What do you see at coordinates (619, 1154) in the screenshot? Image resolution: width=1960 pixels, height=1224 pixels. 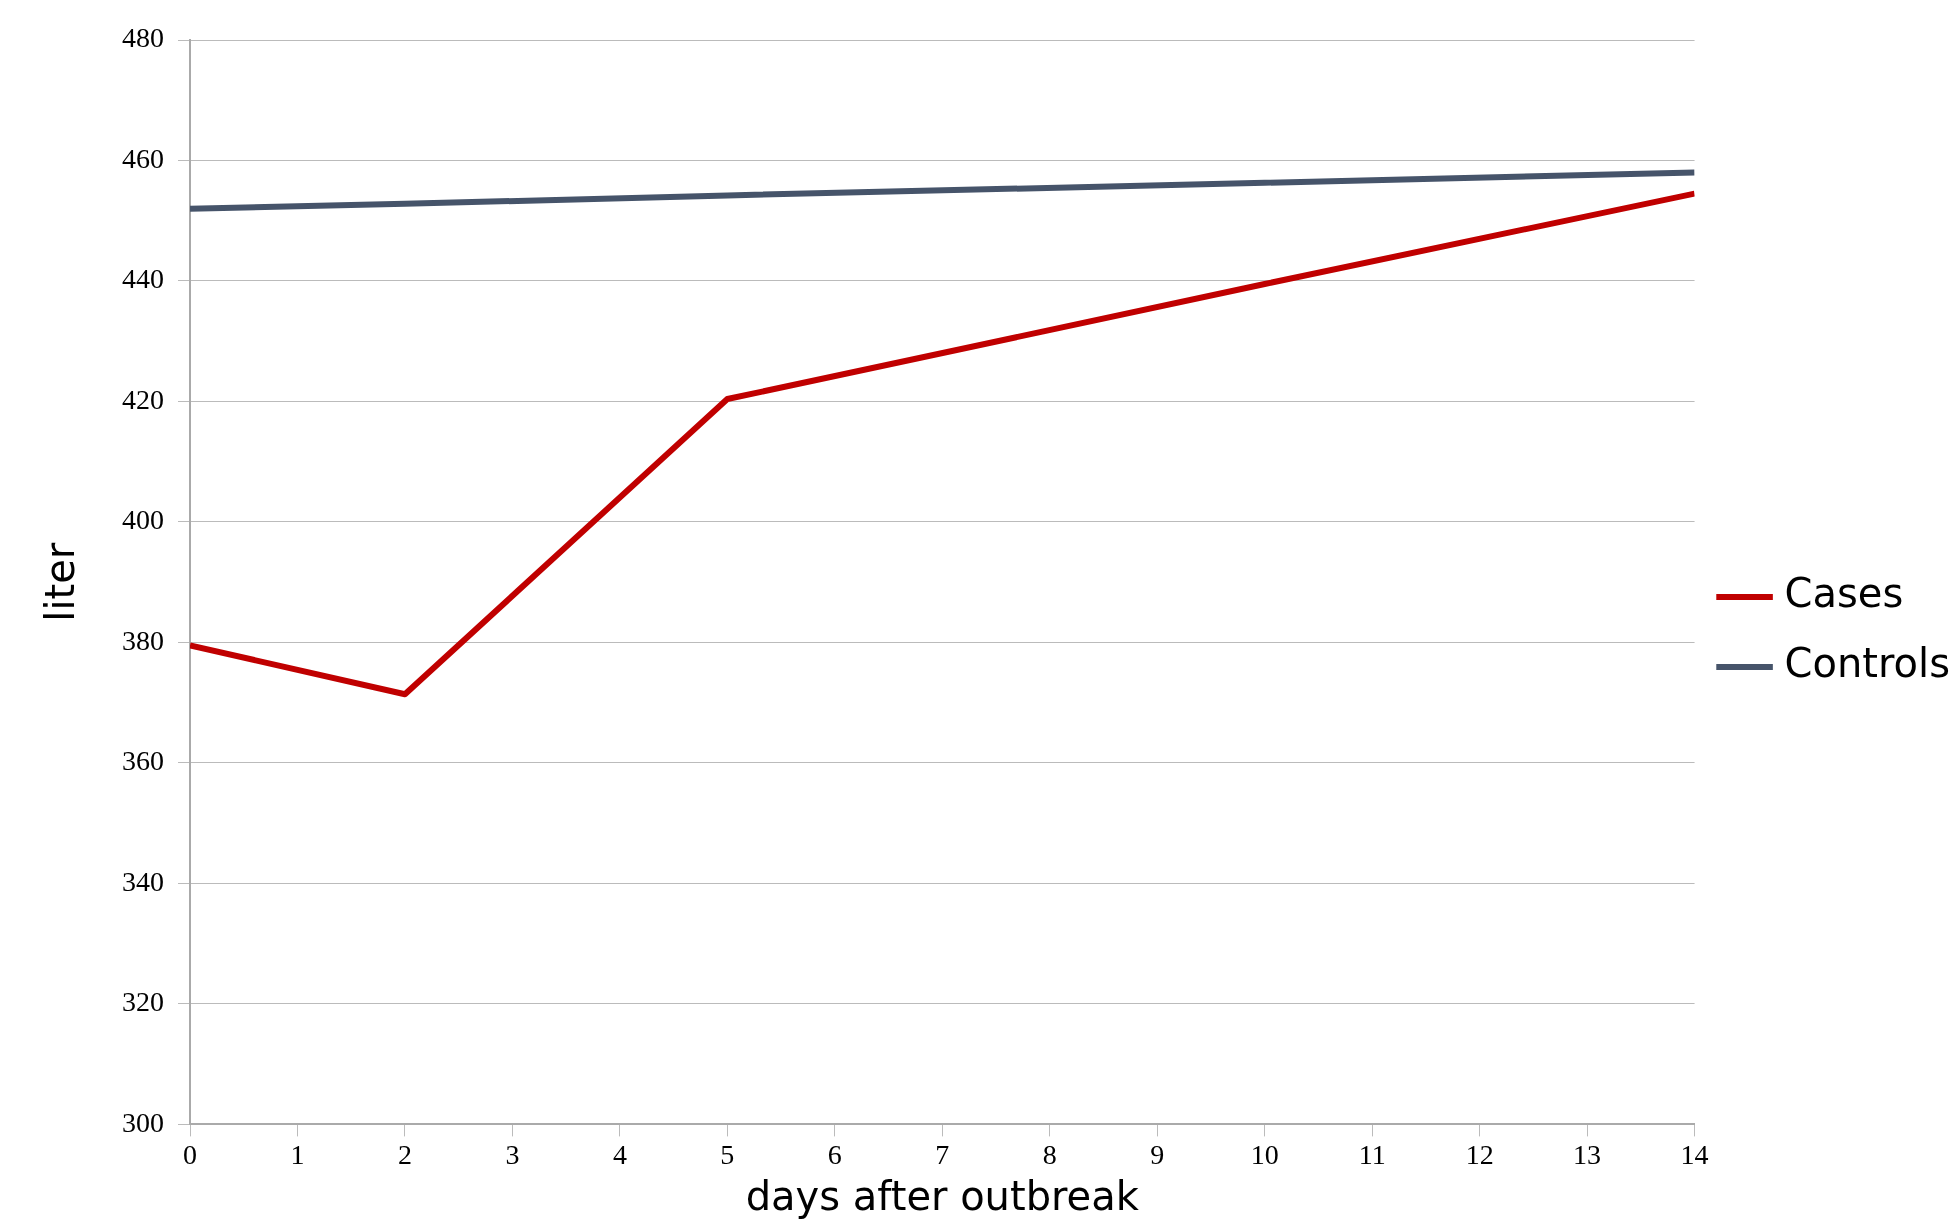 I see `x-tick-label: 4` at bounding box center [619, 1154].